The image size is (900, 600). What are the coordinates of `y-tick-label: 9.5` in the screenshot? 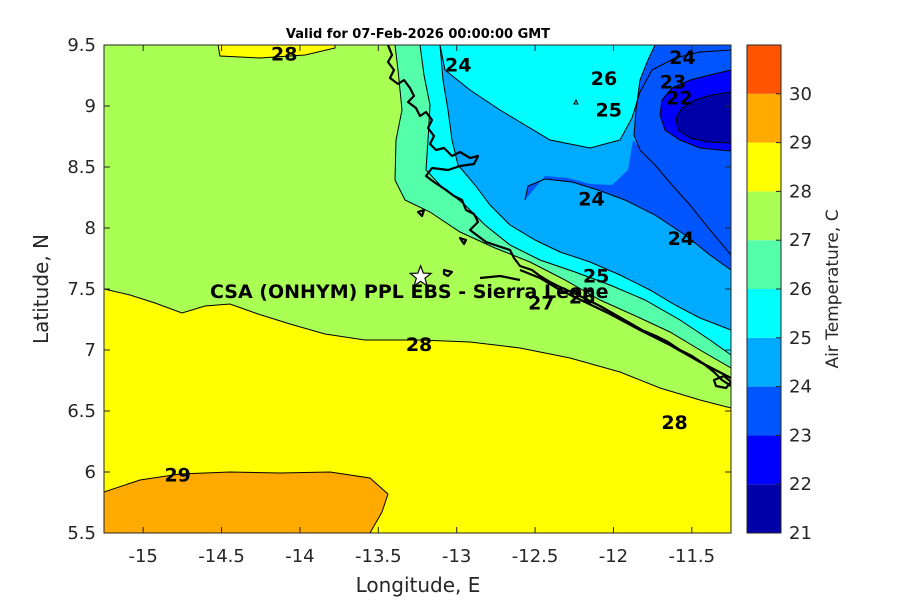 It's located at (81, 45).